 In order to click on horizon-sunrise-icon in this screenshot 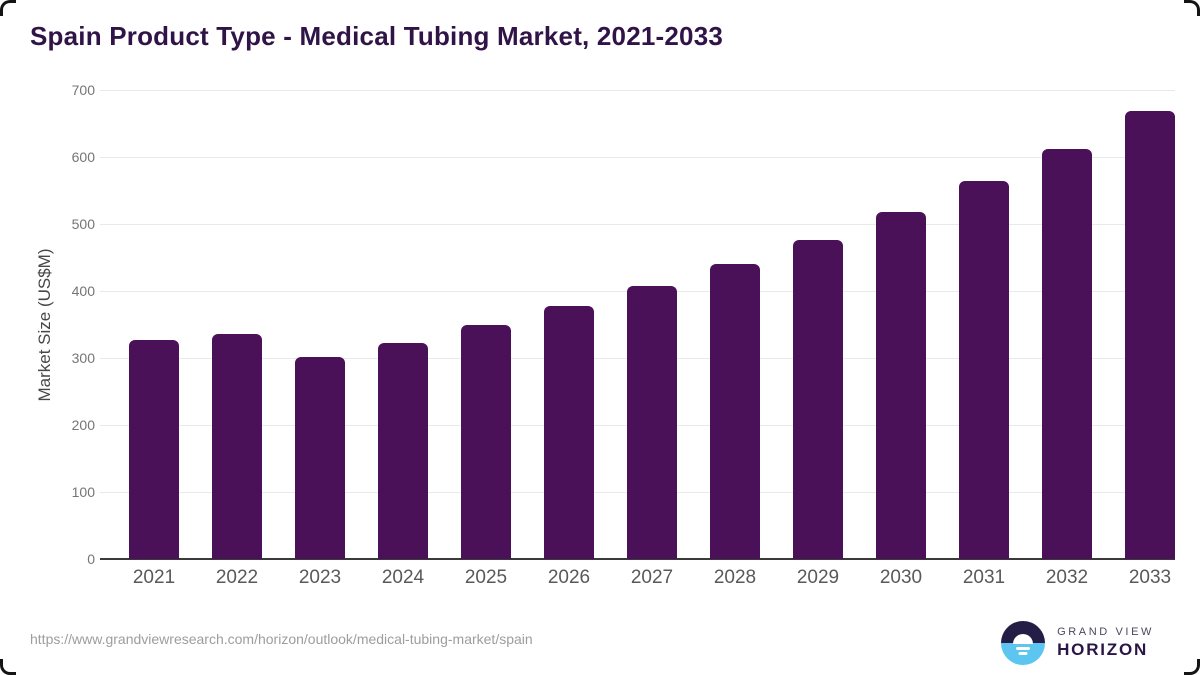, I will do `click(1023, 643)`.